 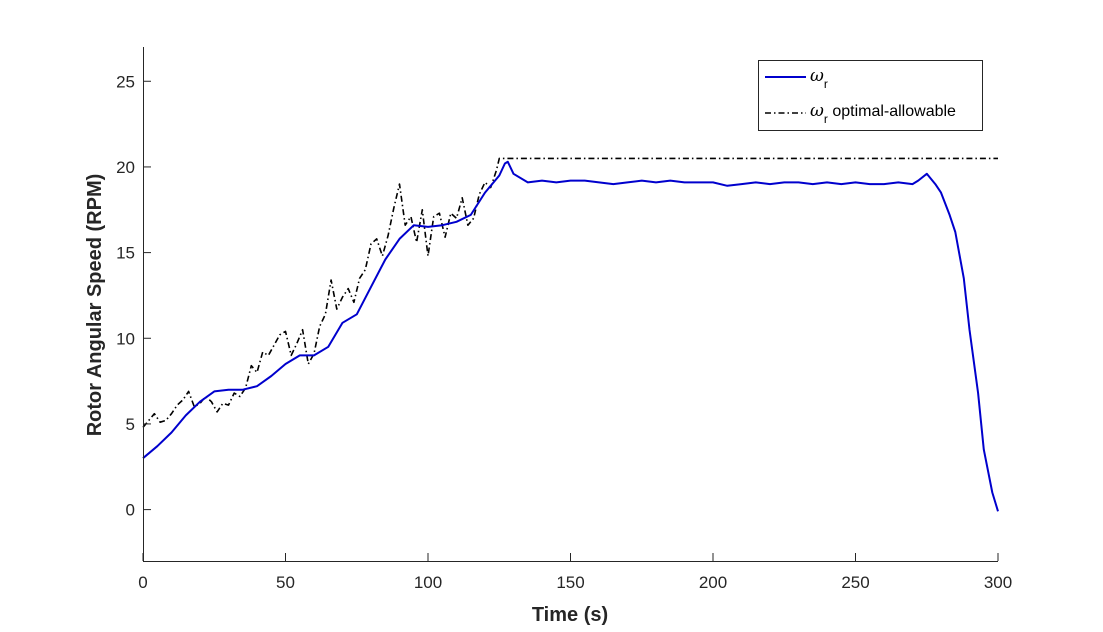 I want to click on y-tick-label: 20, so click(x=125, y=167).